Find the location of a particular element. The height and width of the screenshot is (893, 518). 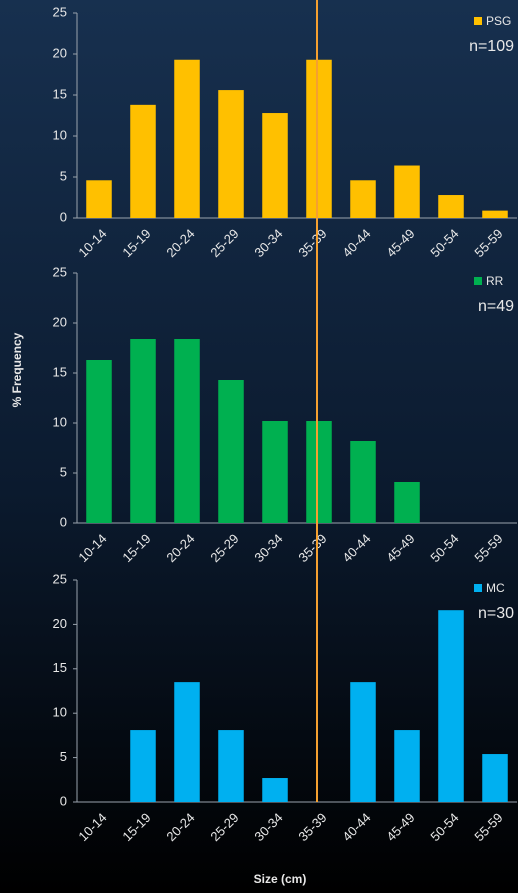

annotation: n=49 is located at coordinates (496, 306).